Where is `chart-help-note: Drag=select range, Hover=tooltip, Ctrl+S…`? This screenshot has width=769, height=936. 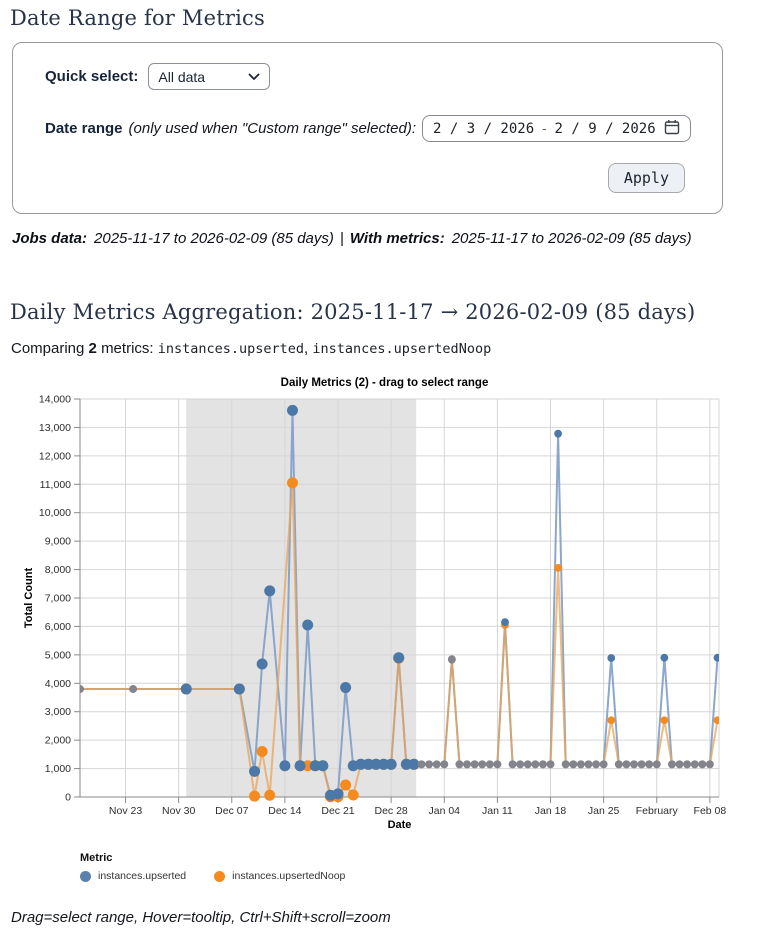
chart-help-note: Drag=select range, Hover=tooltip, Ctrl+S… is located at coordinates (201, 917).